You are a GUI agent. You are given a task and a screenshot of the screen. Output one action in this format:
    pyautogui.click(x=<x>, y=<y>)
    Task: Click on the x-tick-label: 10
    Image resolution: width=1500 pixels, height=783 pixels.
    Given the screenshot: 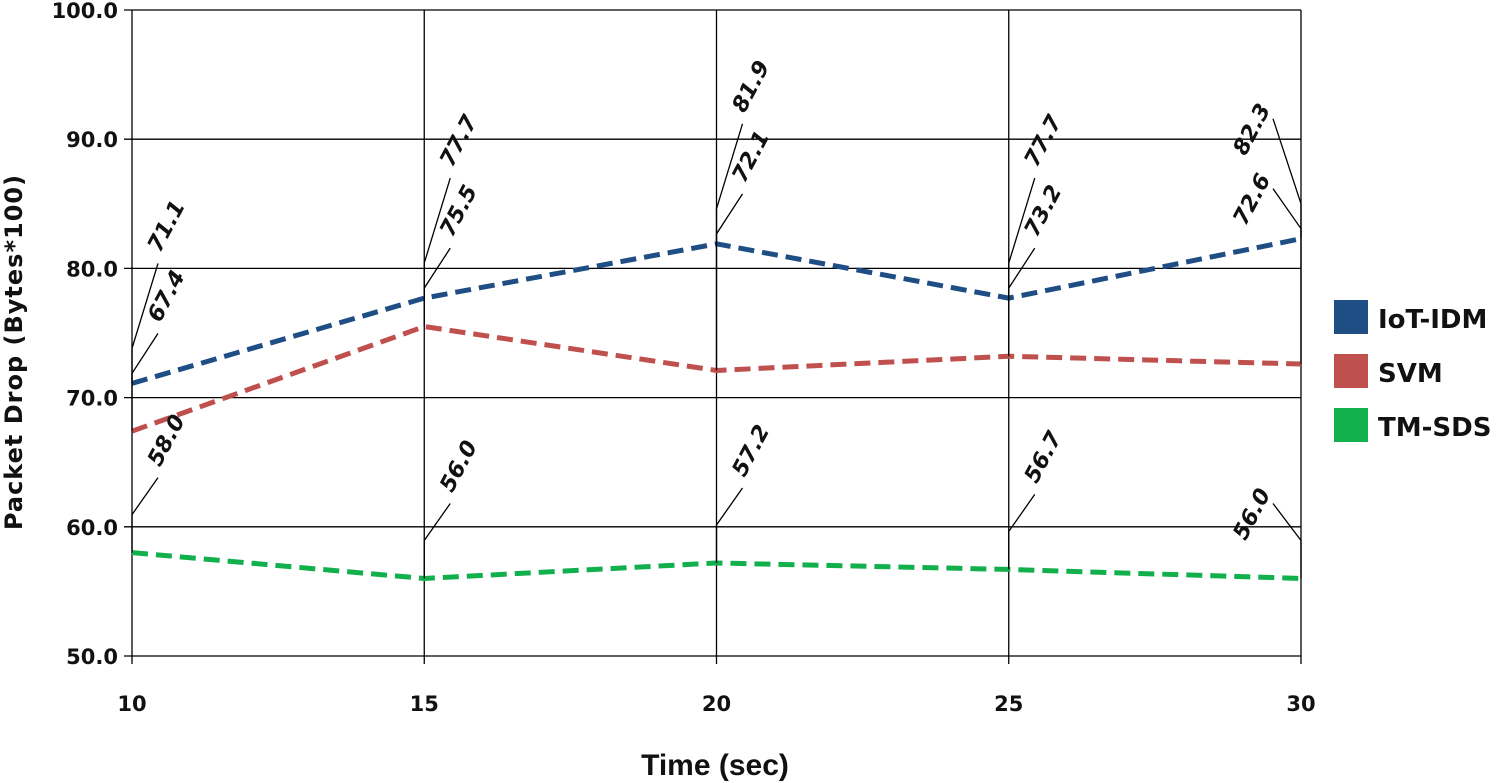 What is the action you would take?
    pyautogui.click(x=131, y=704)
    